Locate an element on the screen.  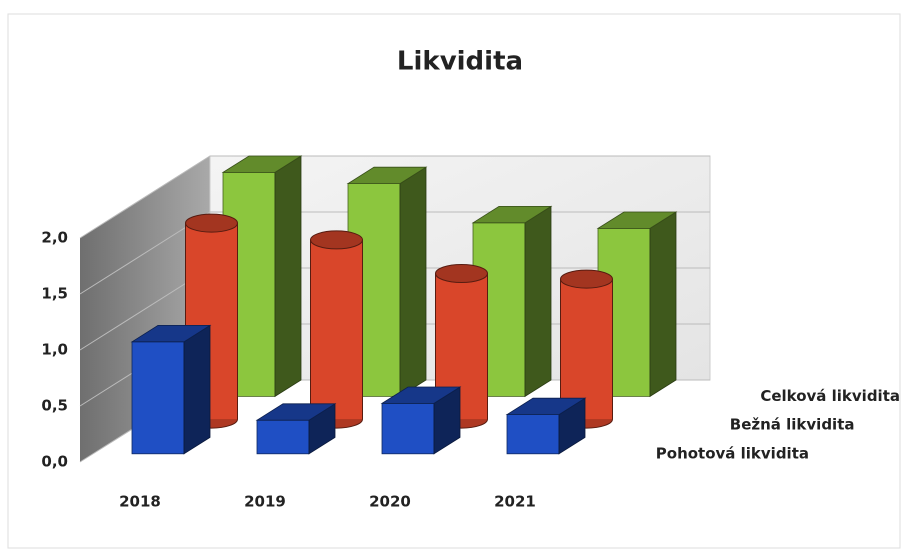
y-tick-label: 0,5 is located at coordinates (54, 406).